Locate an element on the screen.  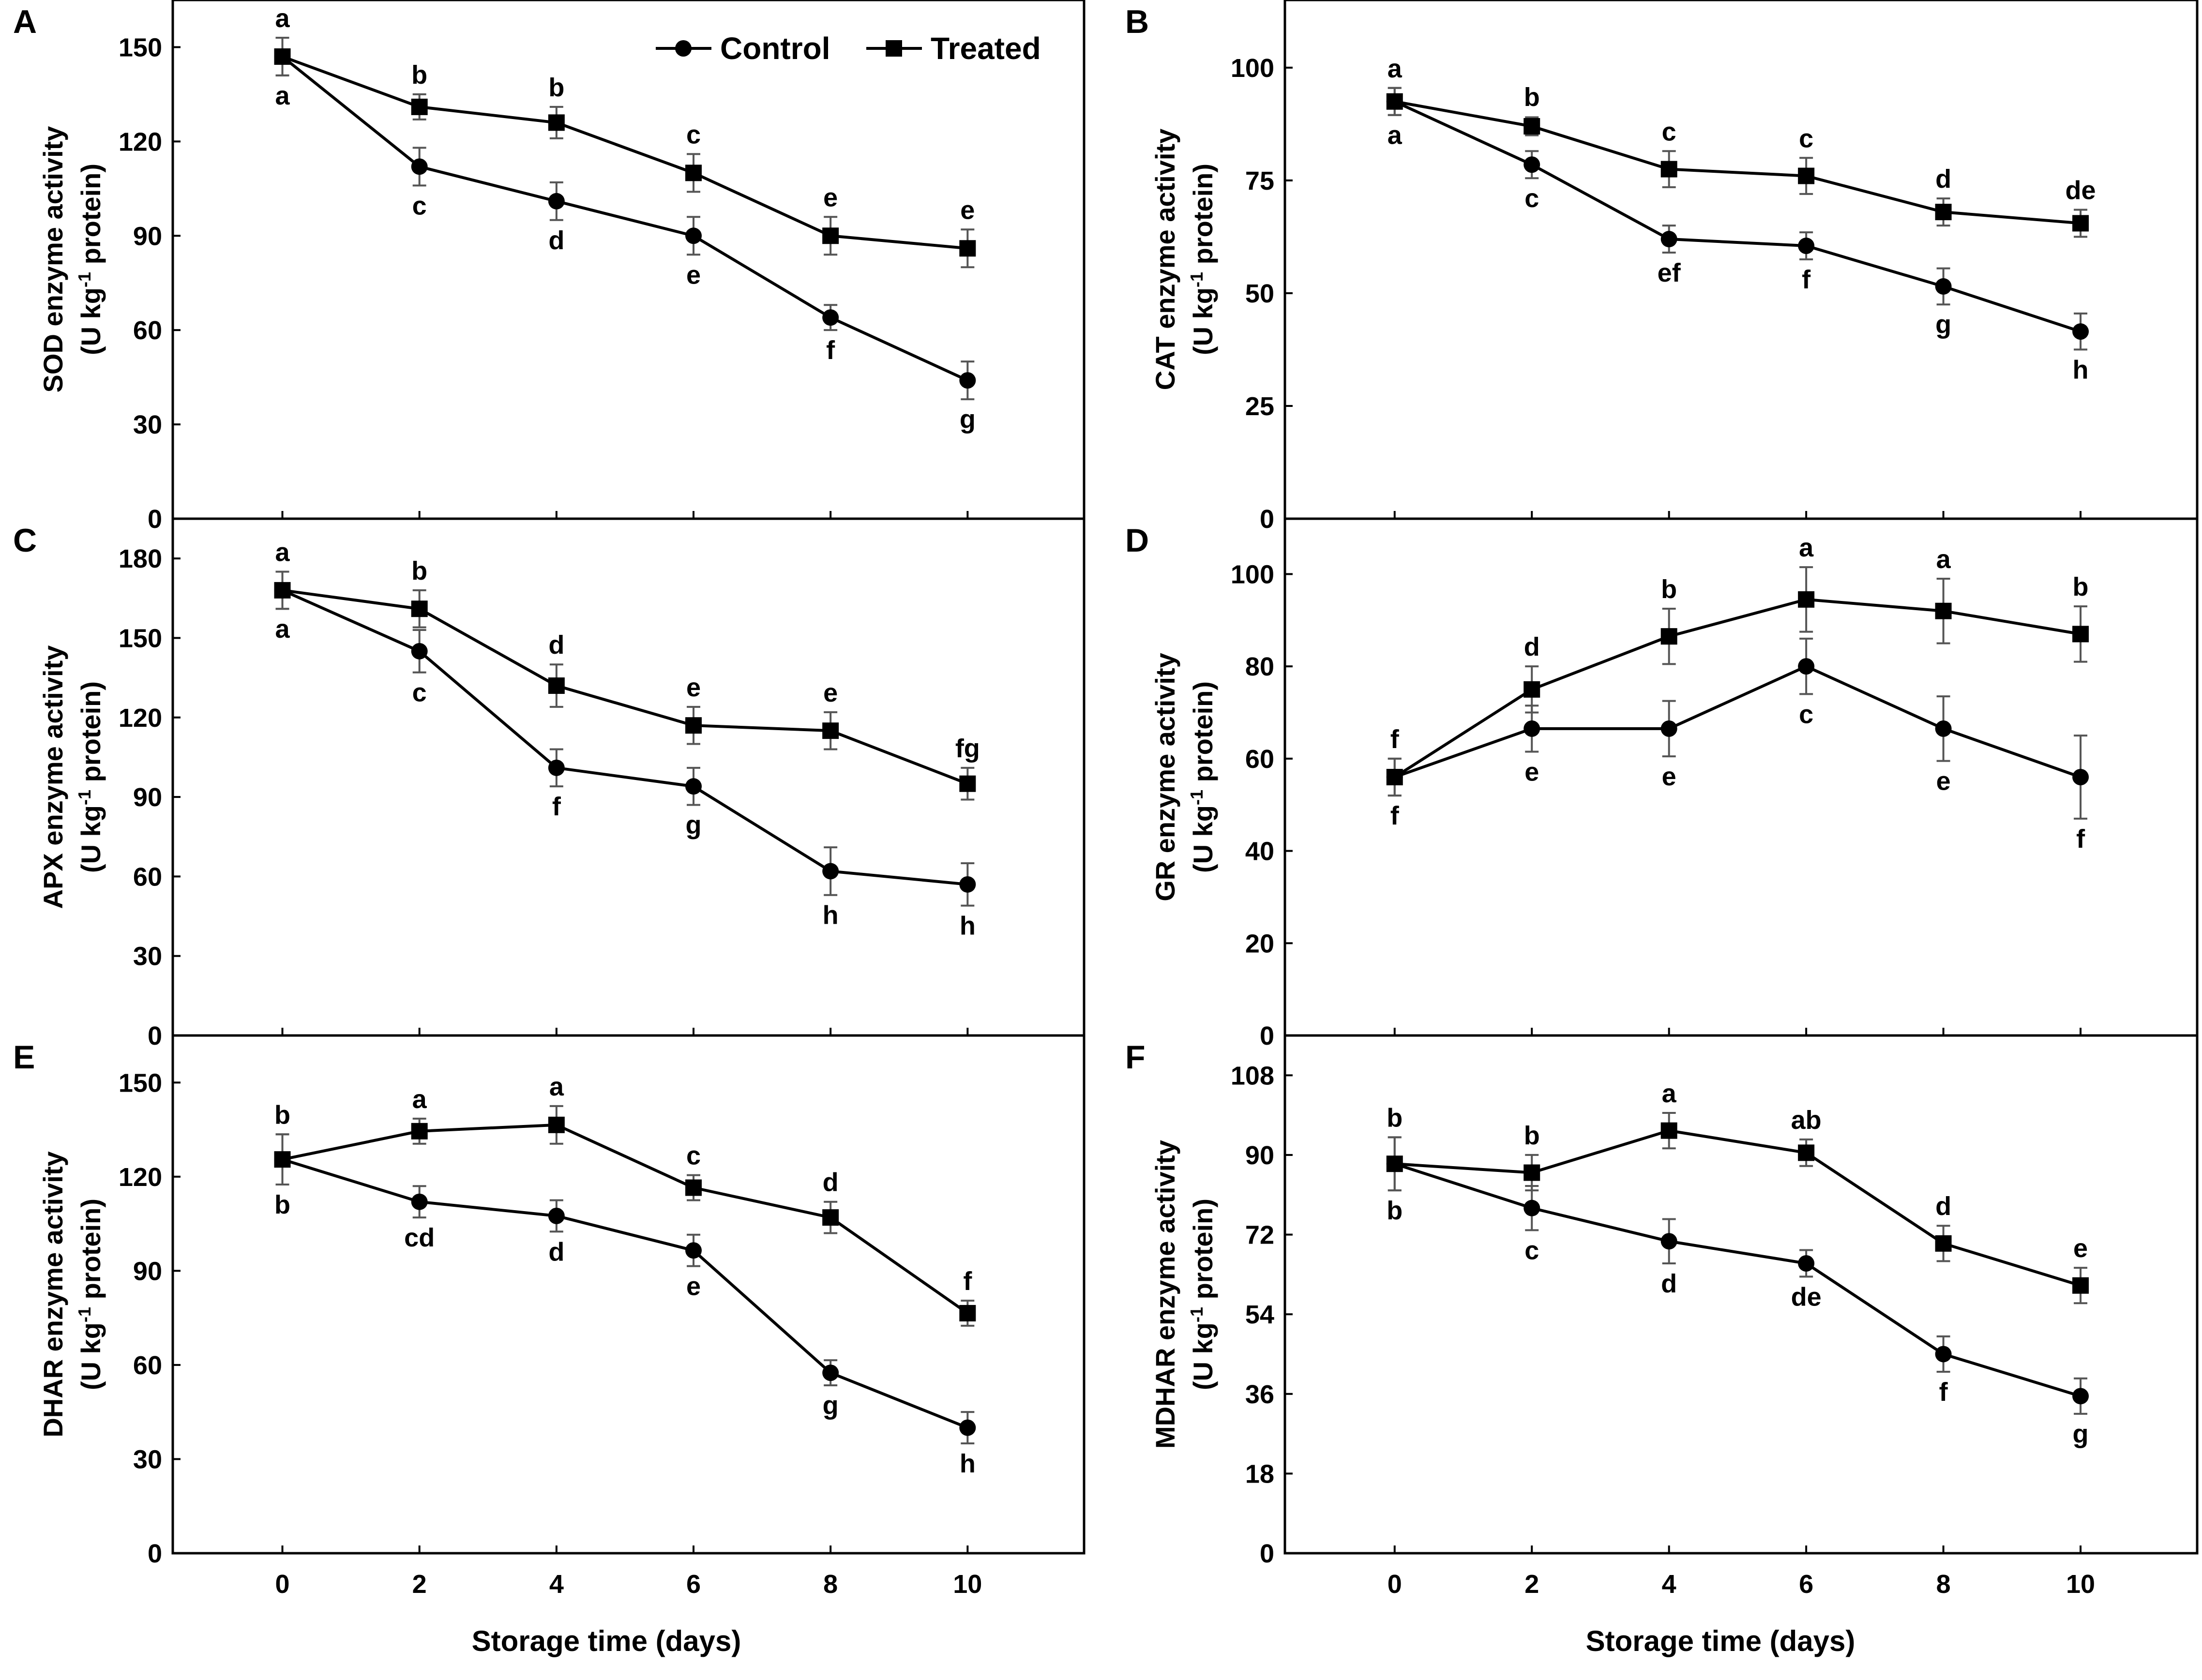
y-tick-label: 108 is located at coordinates (1252, 1076).